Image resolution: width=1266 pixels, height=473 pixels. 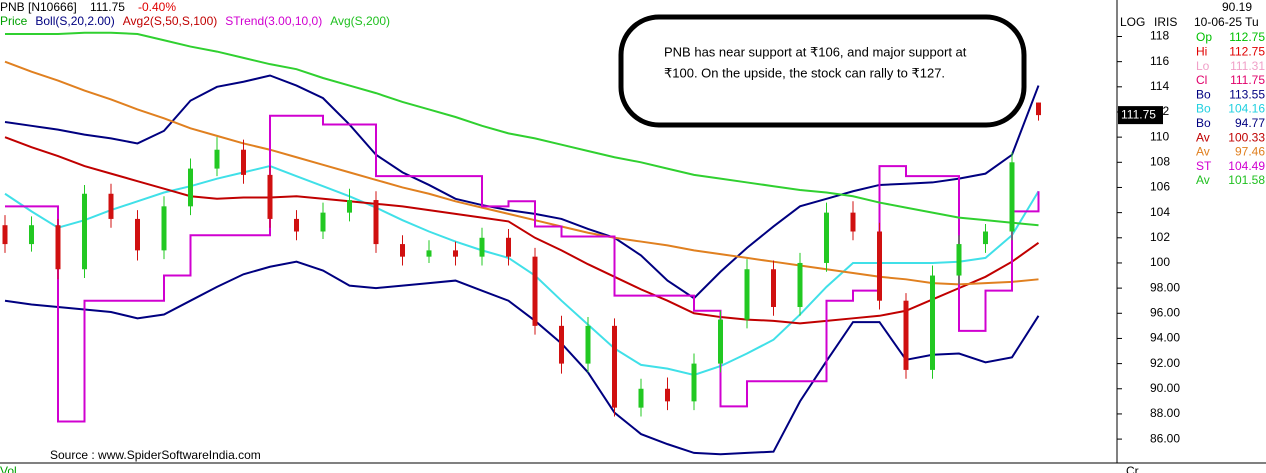 I want to click on y-tick-label: 94.00, so click(x=1165, y=338).